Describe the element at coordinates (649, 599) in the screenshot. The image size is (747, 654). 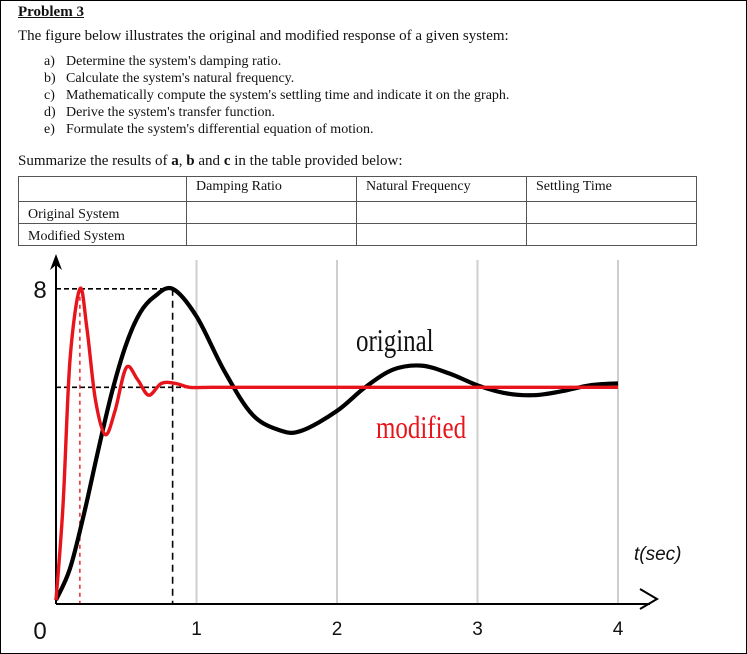
I see `x-axis-arrow-icon` at that location.